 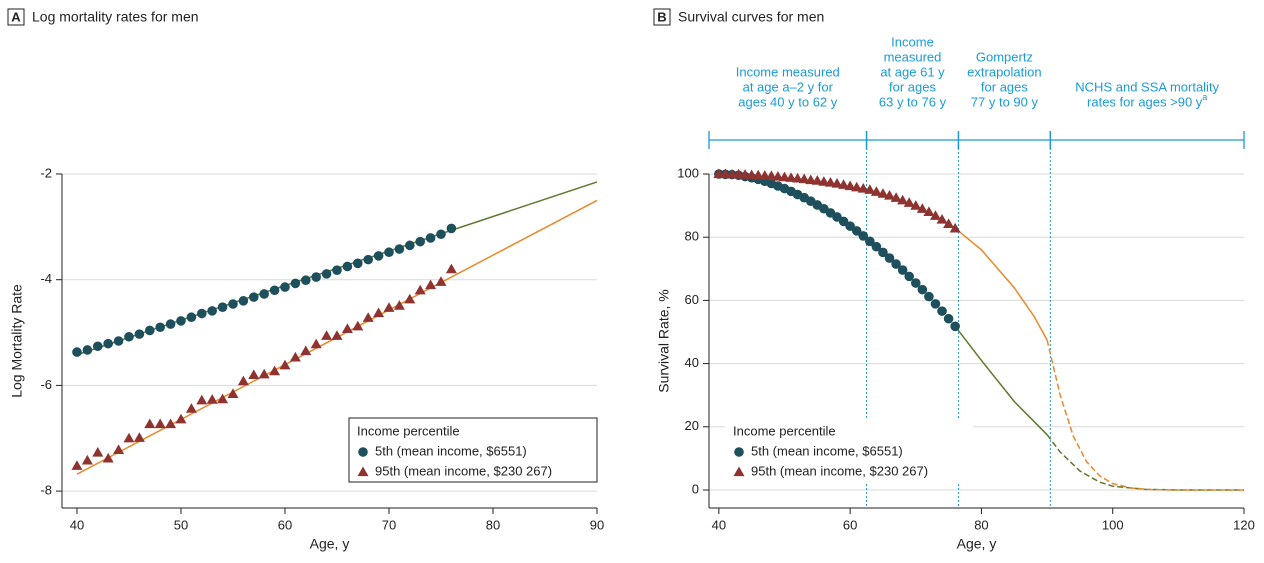 I want to click on annotation-text: at age 61 y, so click(x=912, y=71).